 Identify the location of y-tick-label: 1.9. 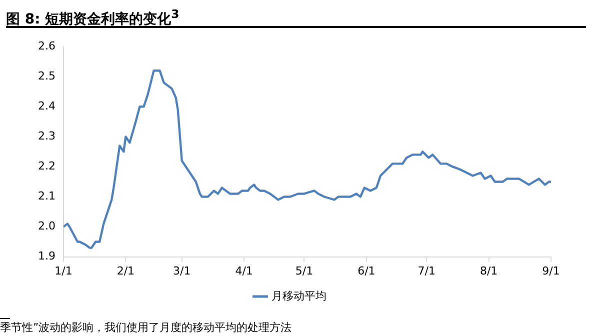
(47, 256).